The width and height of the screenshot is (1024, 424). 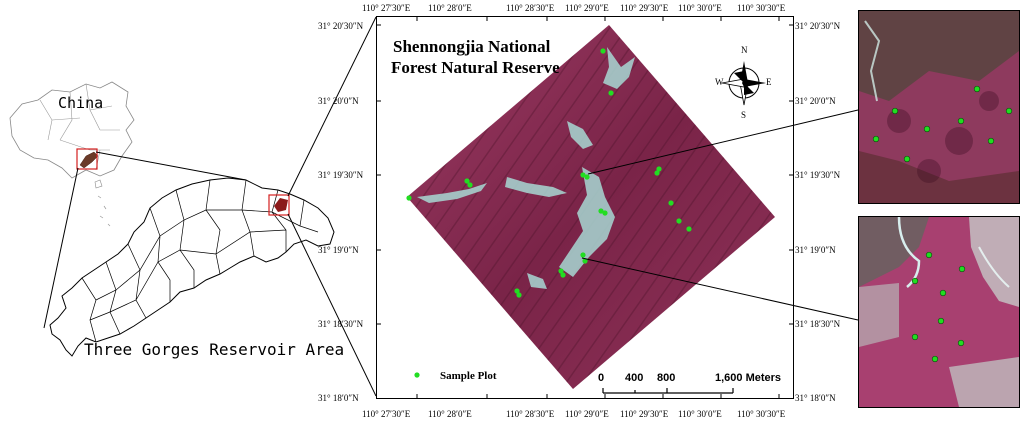 I want to click on bottom-lon-label: 110° 28′0″E, so click(x=450, y=414).